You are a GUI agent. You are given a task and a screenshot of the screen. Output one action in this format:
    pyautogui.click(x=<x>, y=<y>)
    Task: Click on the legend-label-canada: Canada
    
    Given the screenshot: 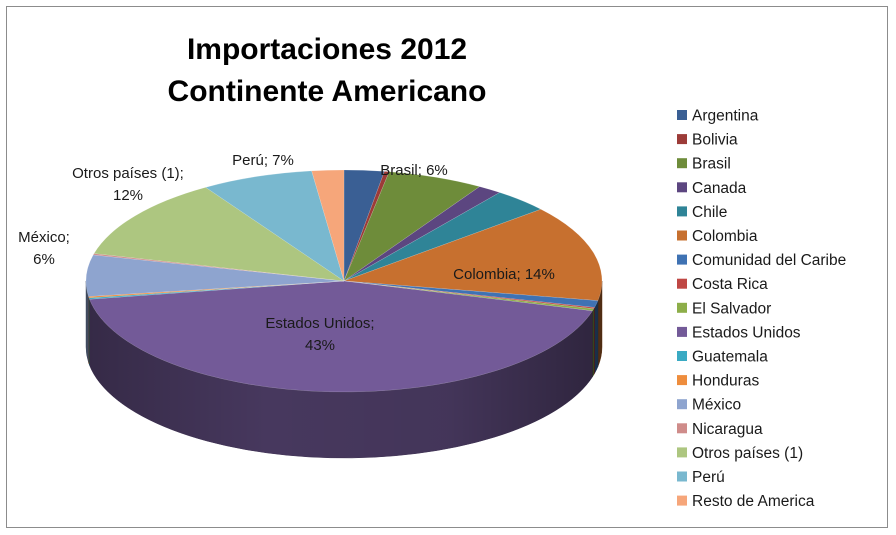 What is the action you would take?
    pyautogui.click(x=719, y=188)
    